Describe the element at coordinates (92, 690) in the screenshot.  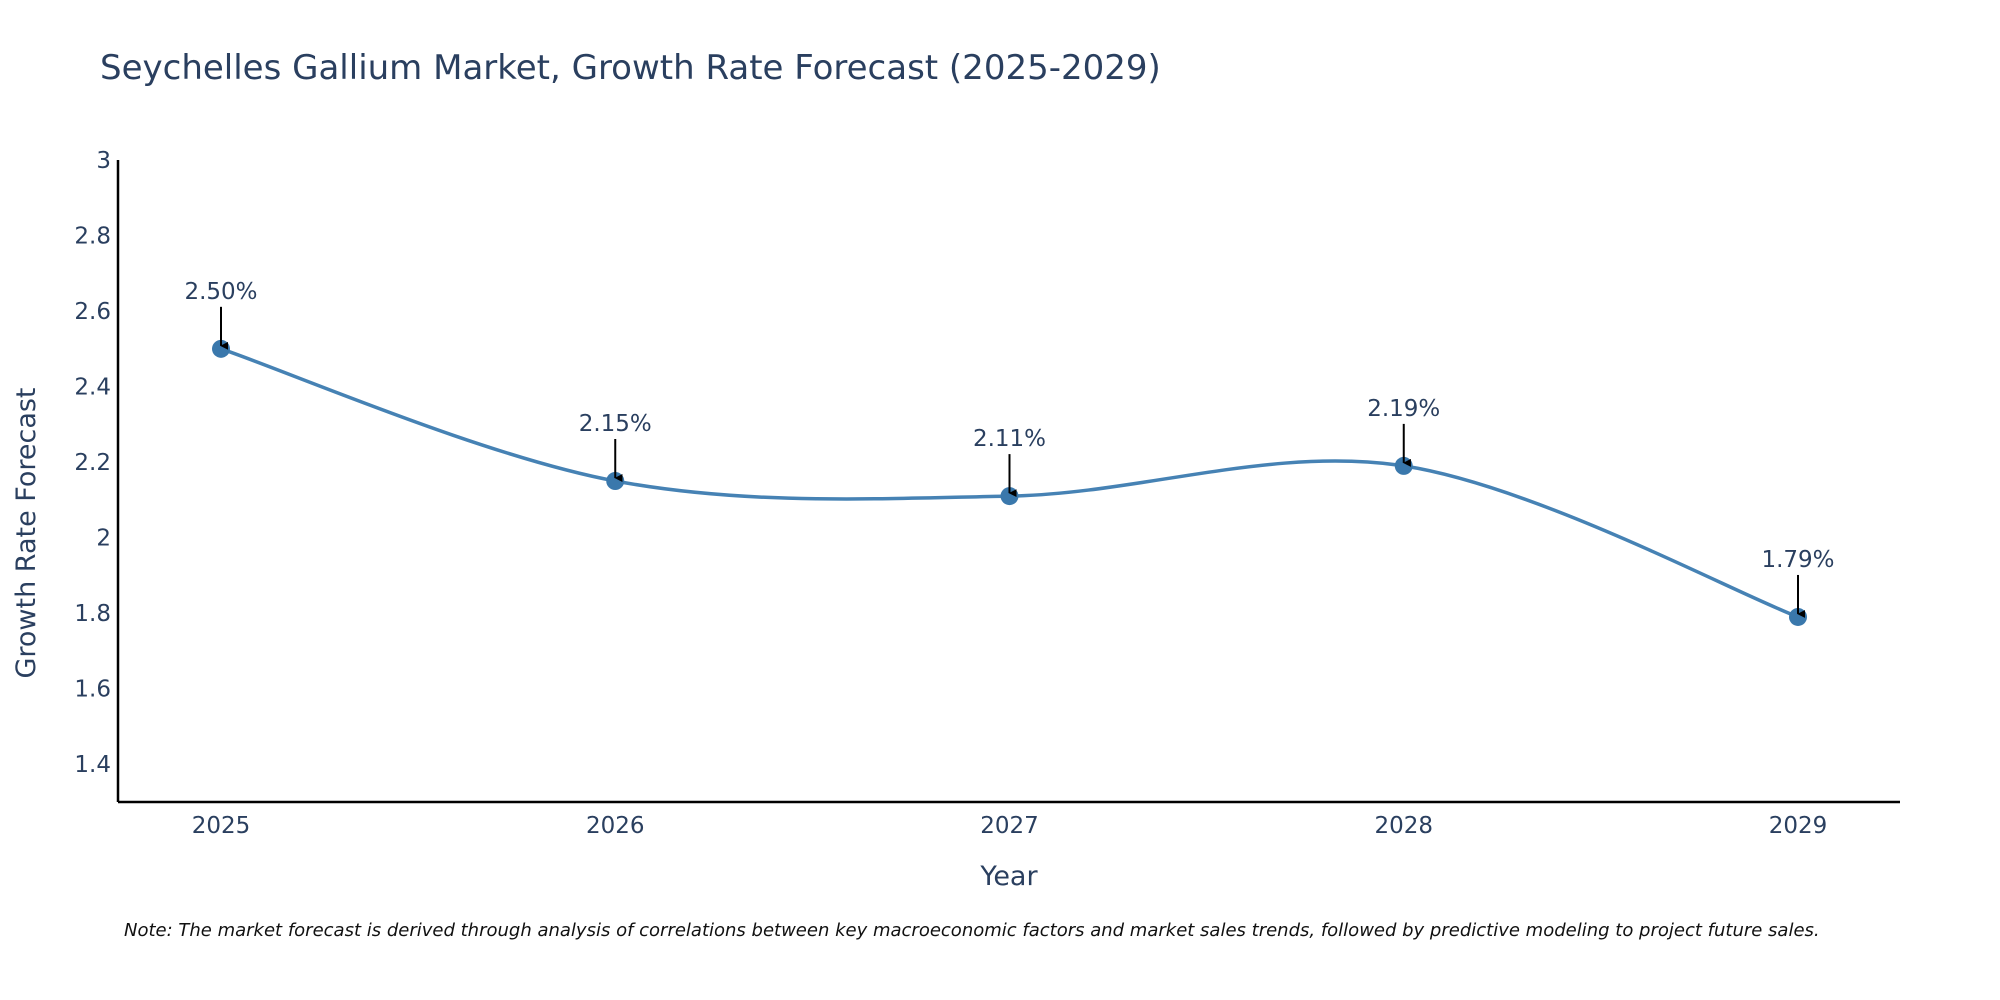
I see `y-tick-label: 1.6` at that location.